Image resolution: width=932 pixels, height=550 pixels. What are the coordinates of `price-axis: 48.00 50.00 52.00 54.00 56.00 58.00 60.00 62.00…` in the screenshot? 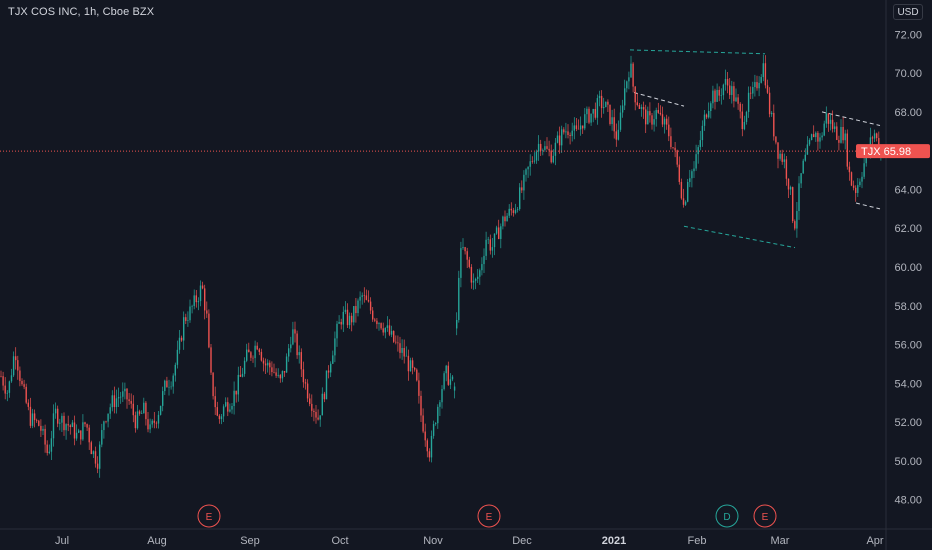 It's located at (908, 267).